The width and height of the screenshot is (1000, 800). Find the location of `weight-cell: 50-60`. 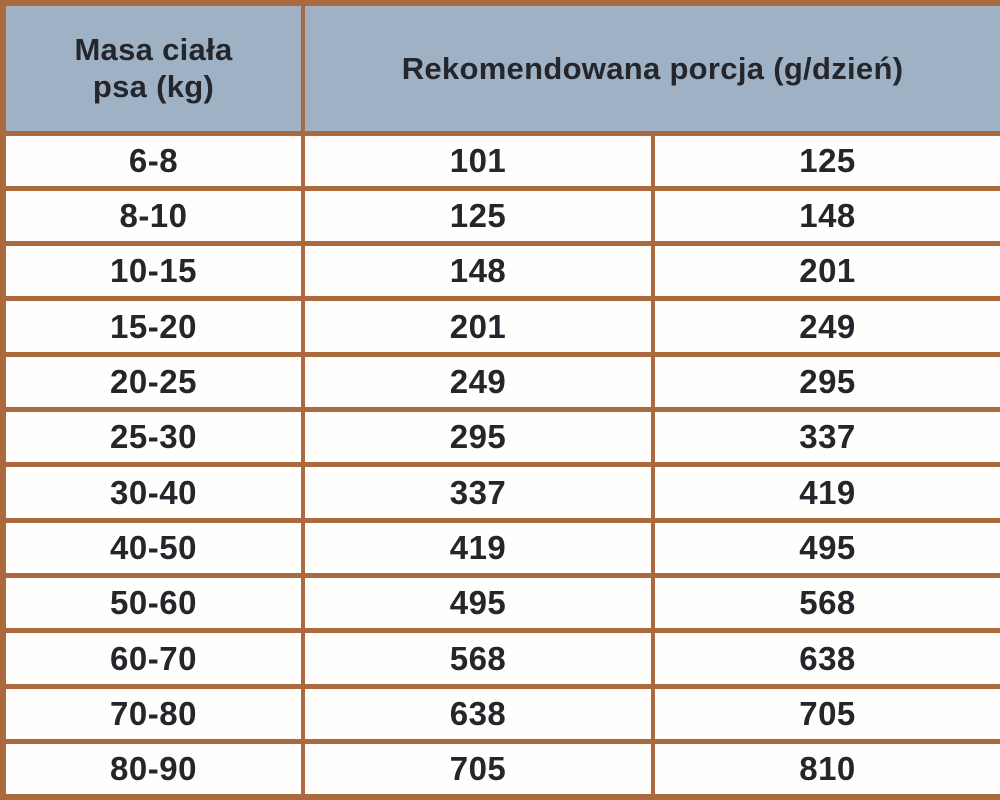

weight-cell: 50-60 is located at coordinates (153, 603).